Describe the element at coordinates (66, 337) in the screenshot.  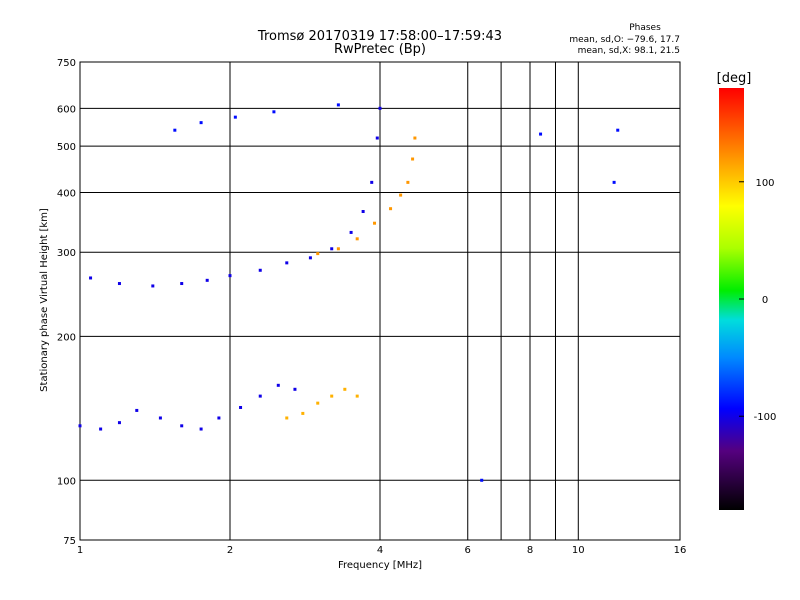
I see `y-tick-label: 200` at that location.